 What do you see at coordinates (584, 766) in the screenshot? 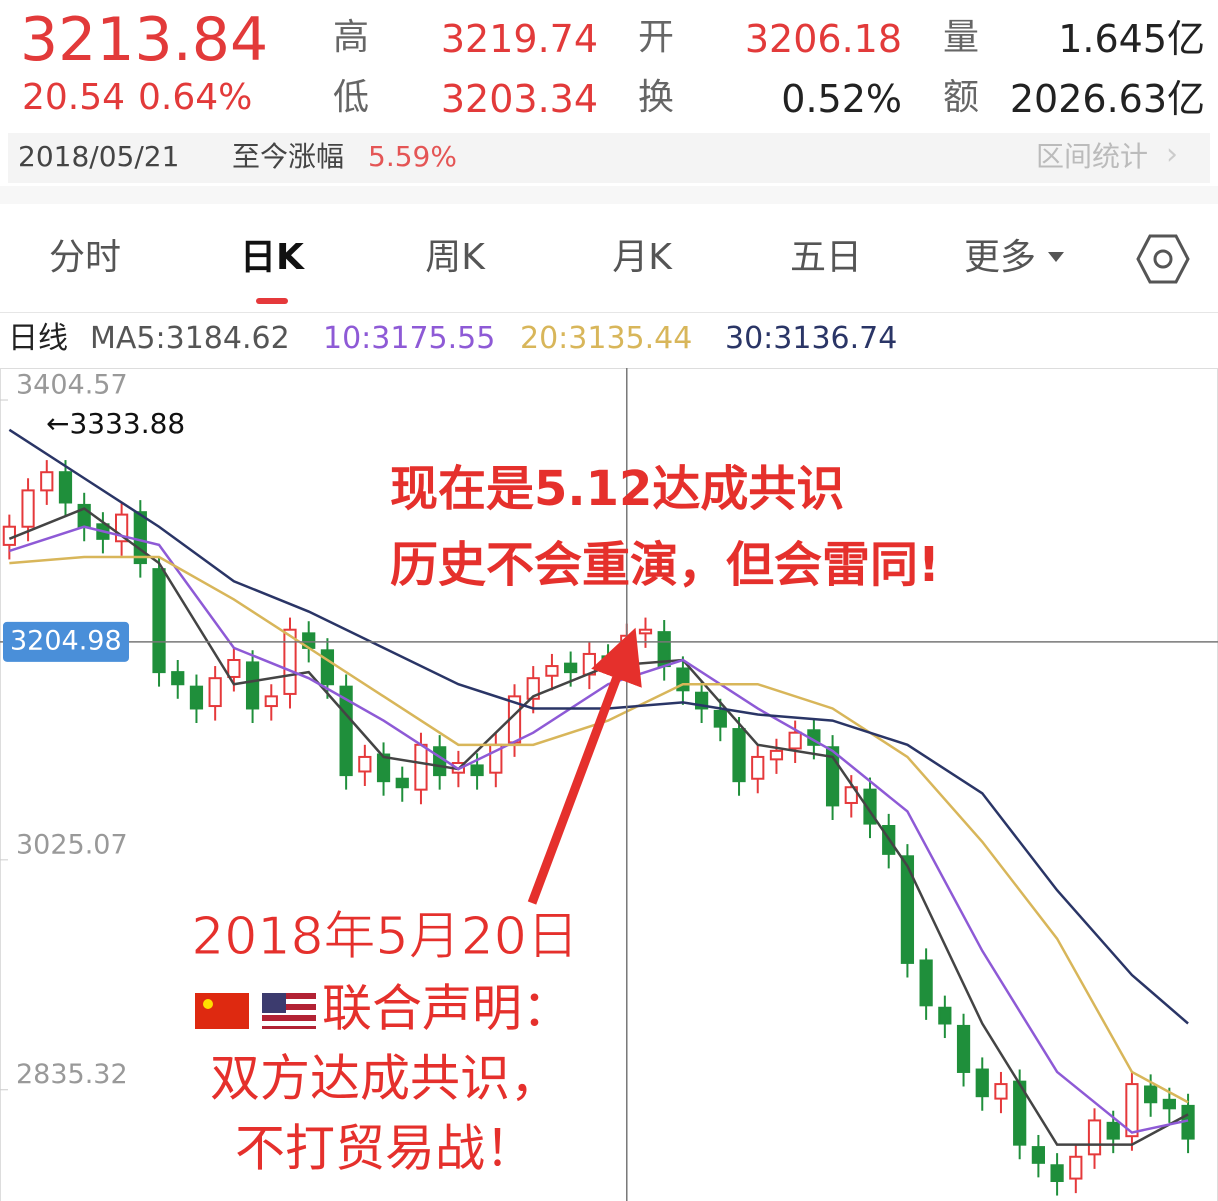
I see `arrow` at bounding box center [584, 766].